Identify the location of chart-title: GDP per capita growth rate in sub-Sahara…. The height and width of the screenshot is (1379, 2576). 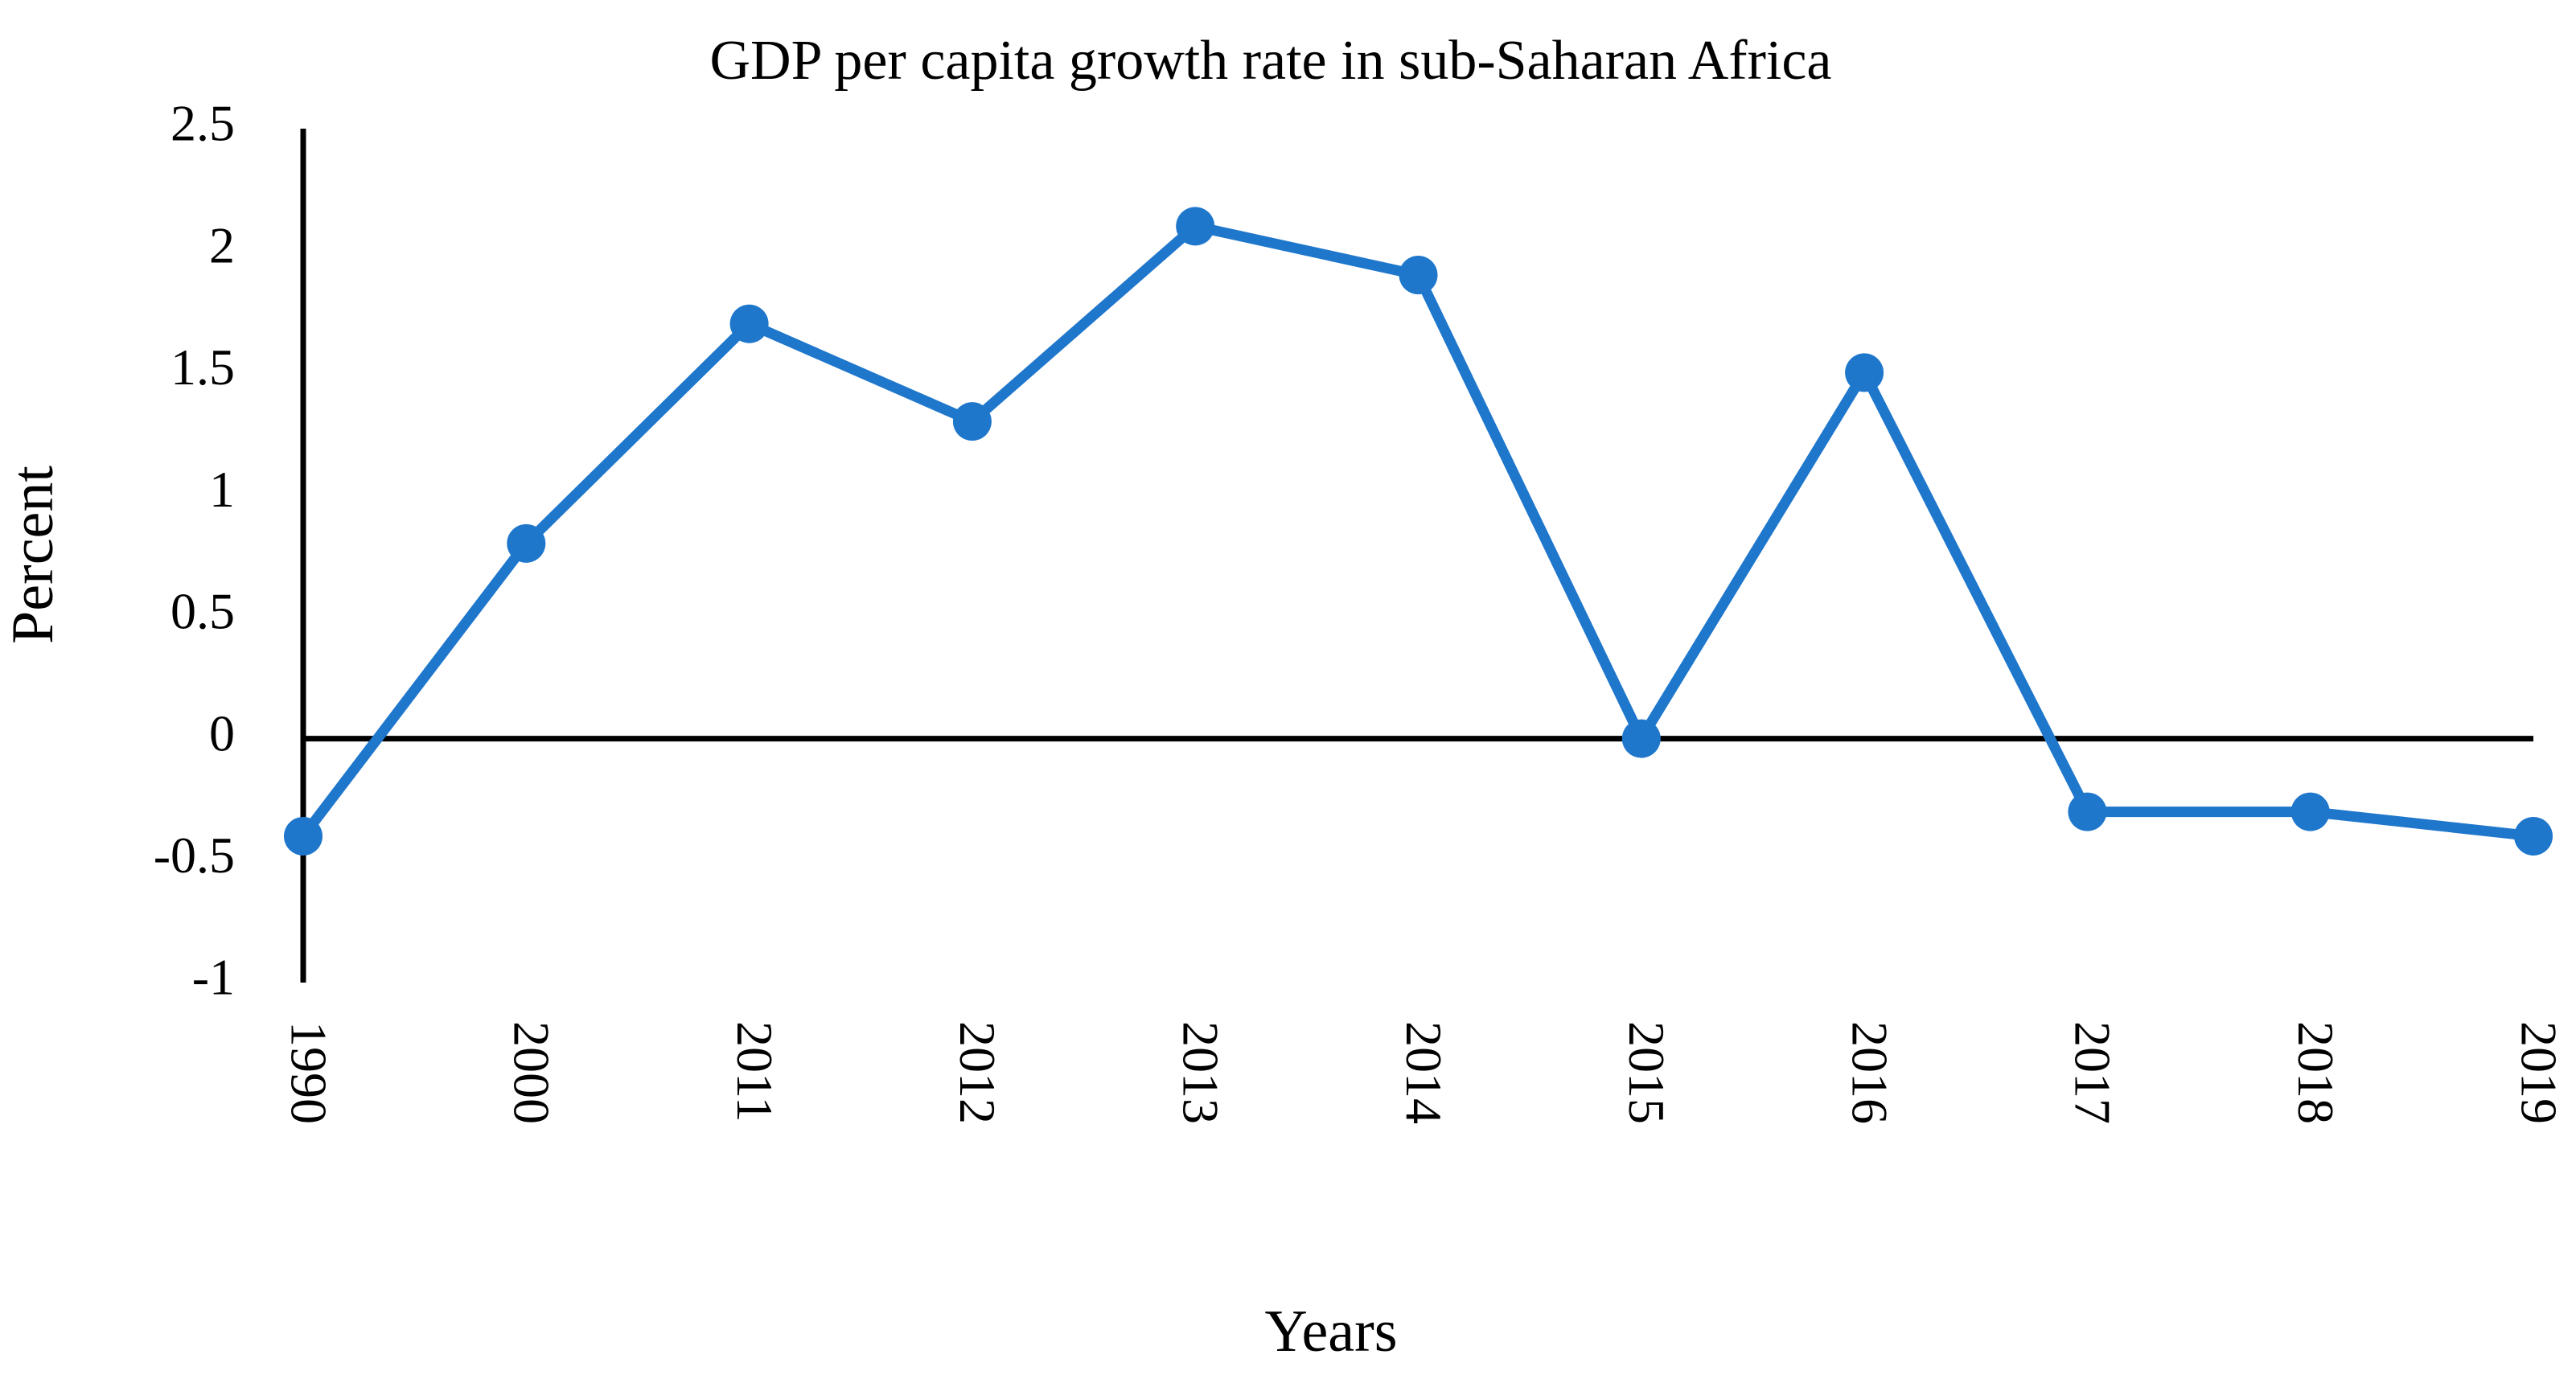
(1271, 61).